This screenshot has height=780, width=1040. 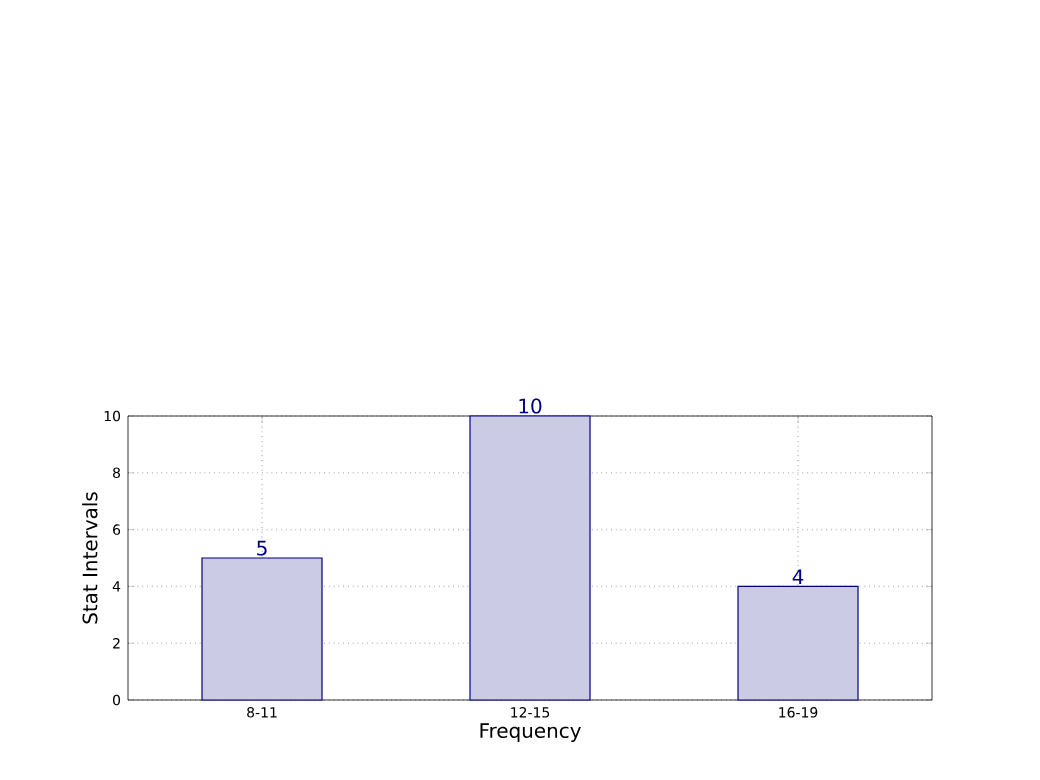 What do you see at coordinates (90, 558) in the screenshot?
I see `y-axis-title: Stat Intervals` at bounding box center [90, 558].